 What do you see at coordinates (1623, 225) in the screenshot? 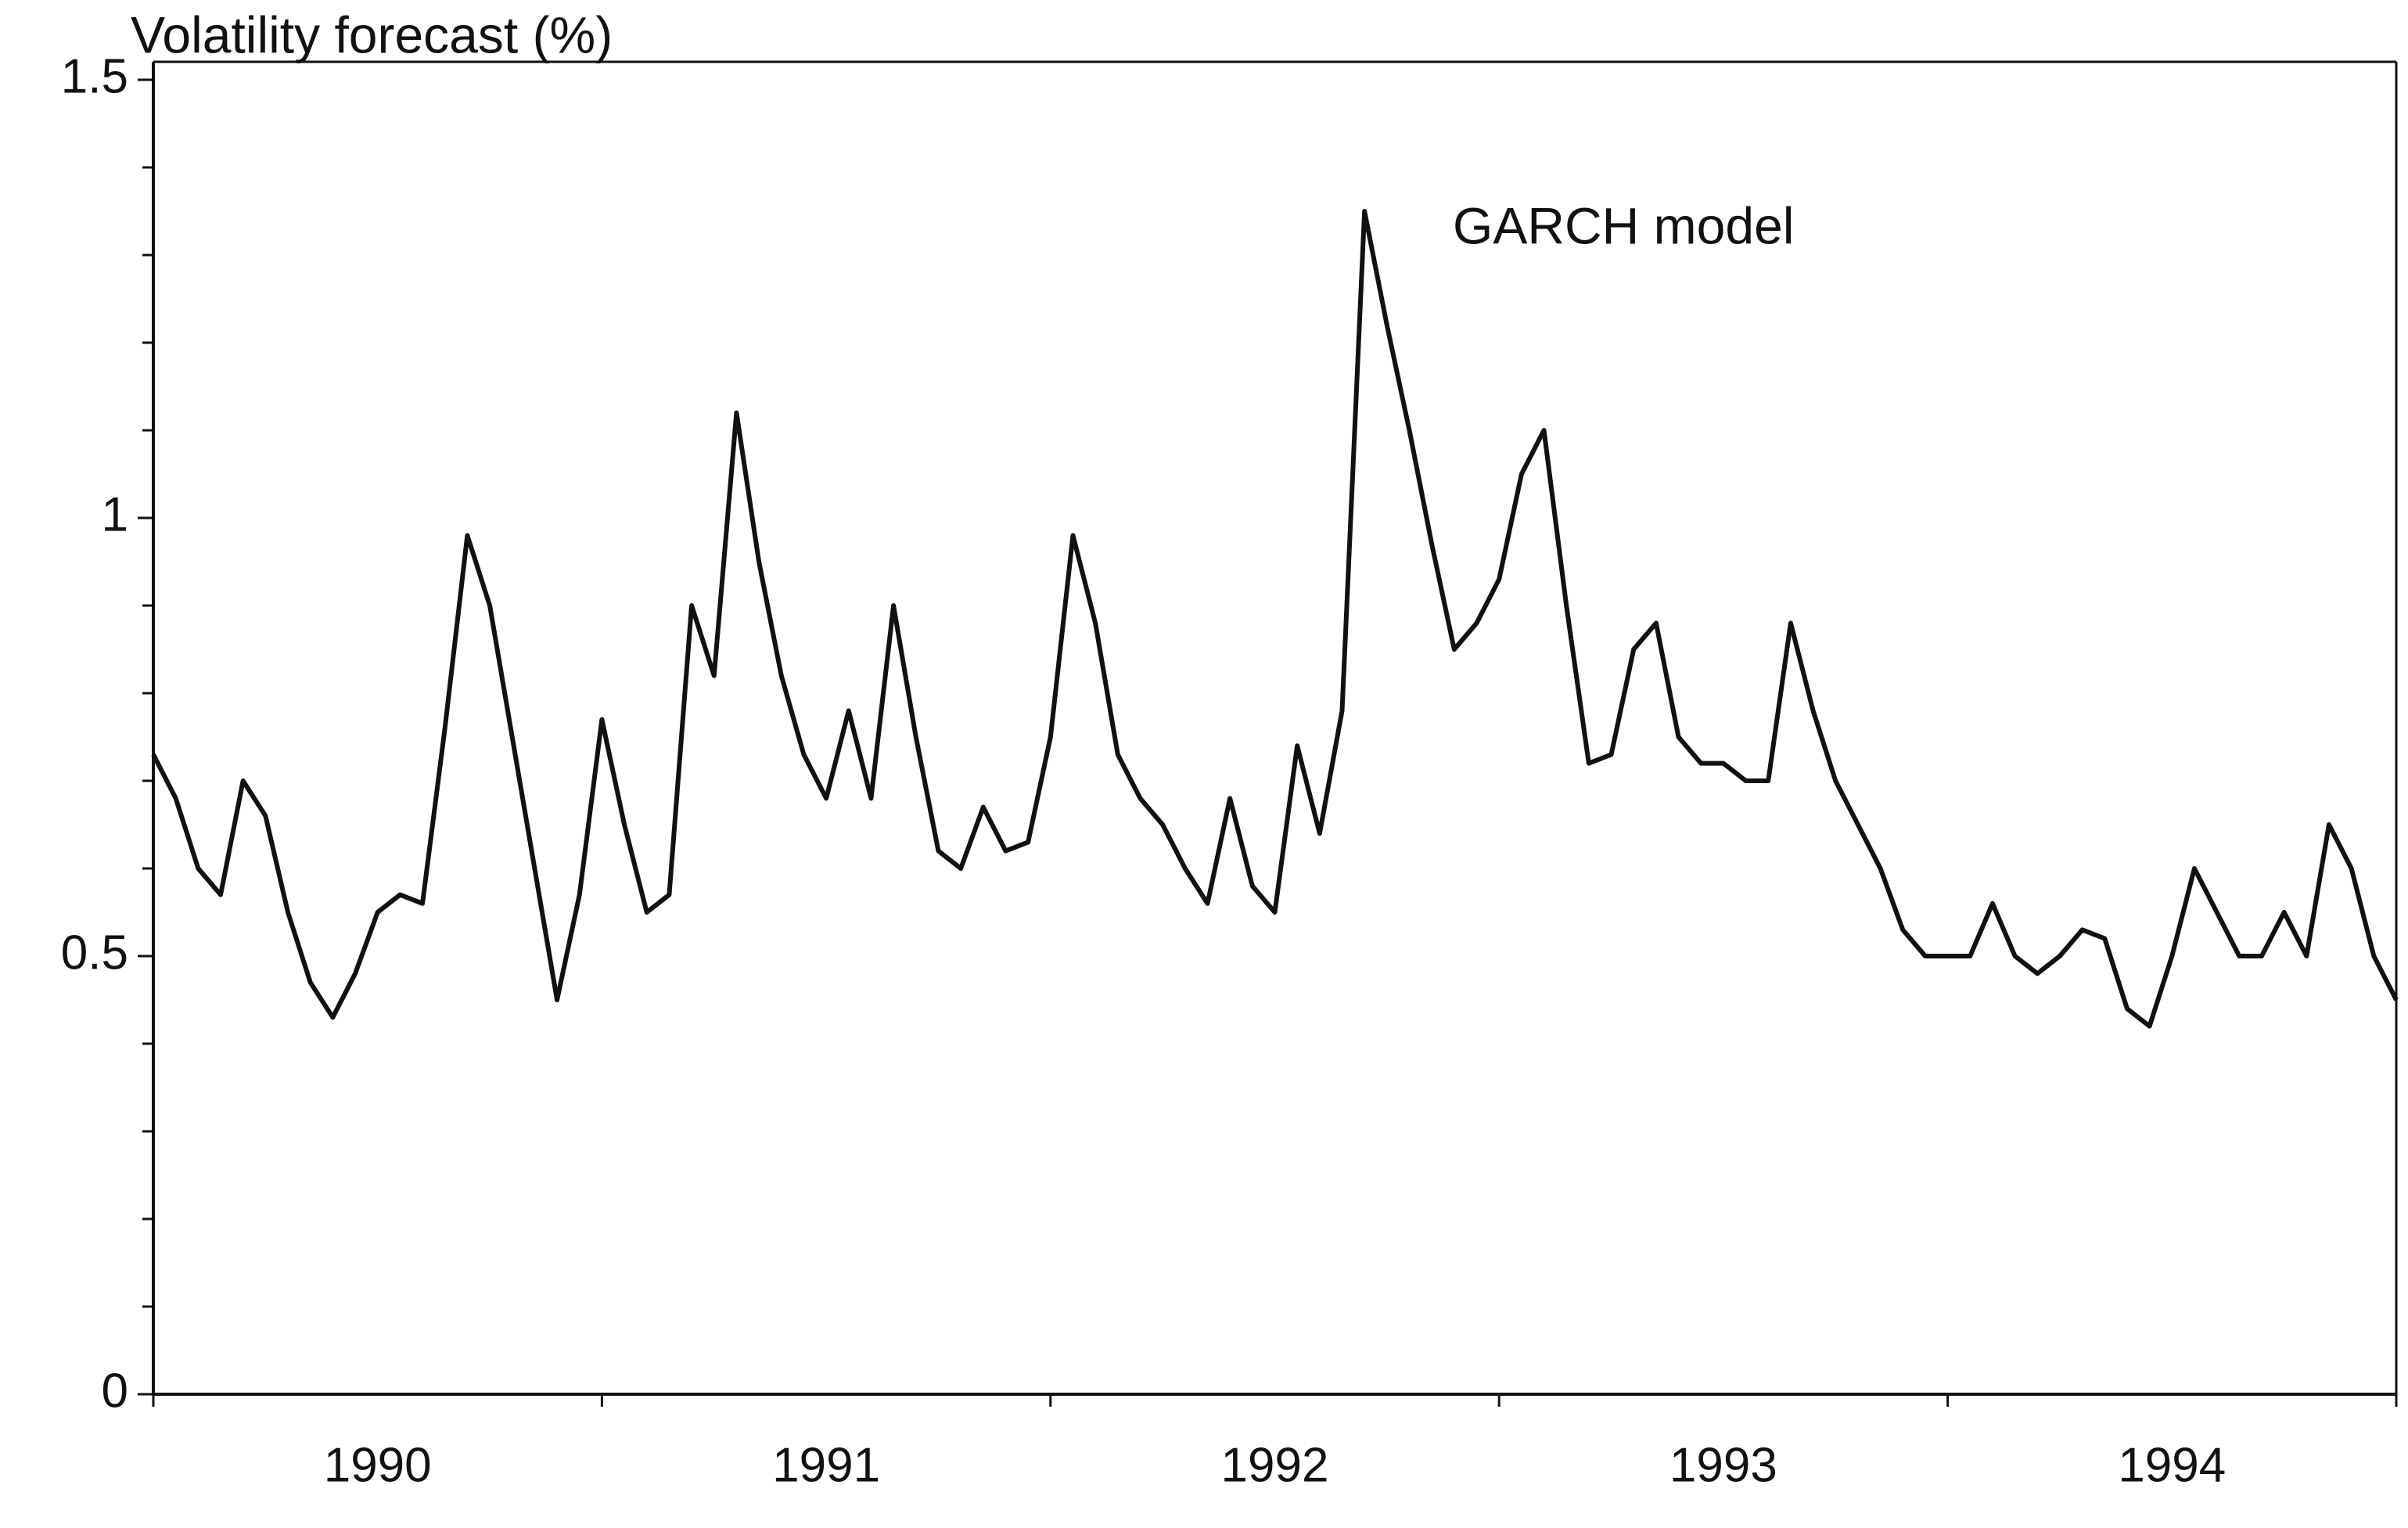
I see `annotation: GARCH model` at bounding box center [1623, 225].